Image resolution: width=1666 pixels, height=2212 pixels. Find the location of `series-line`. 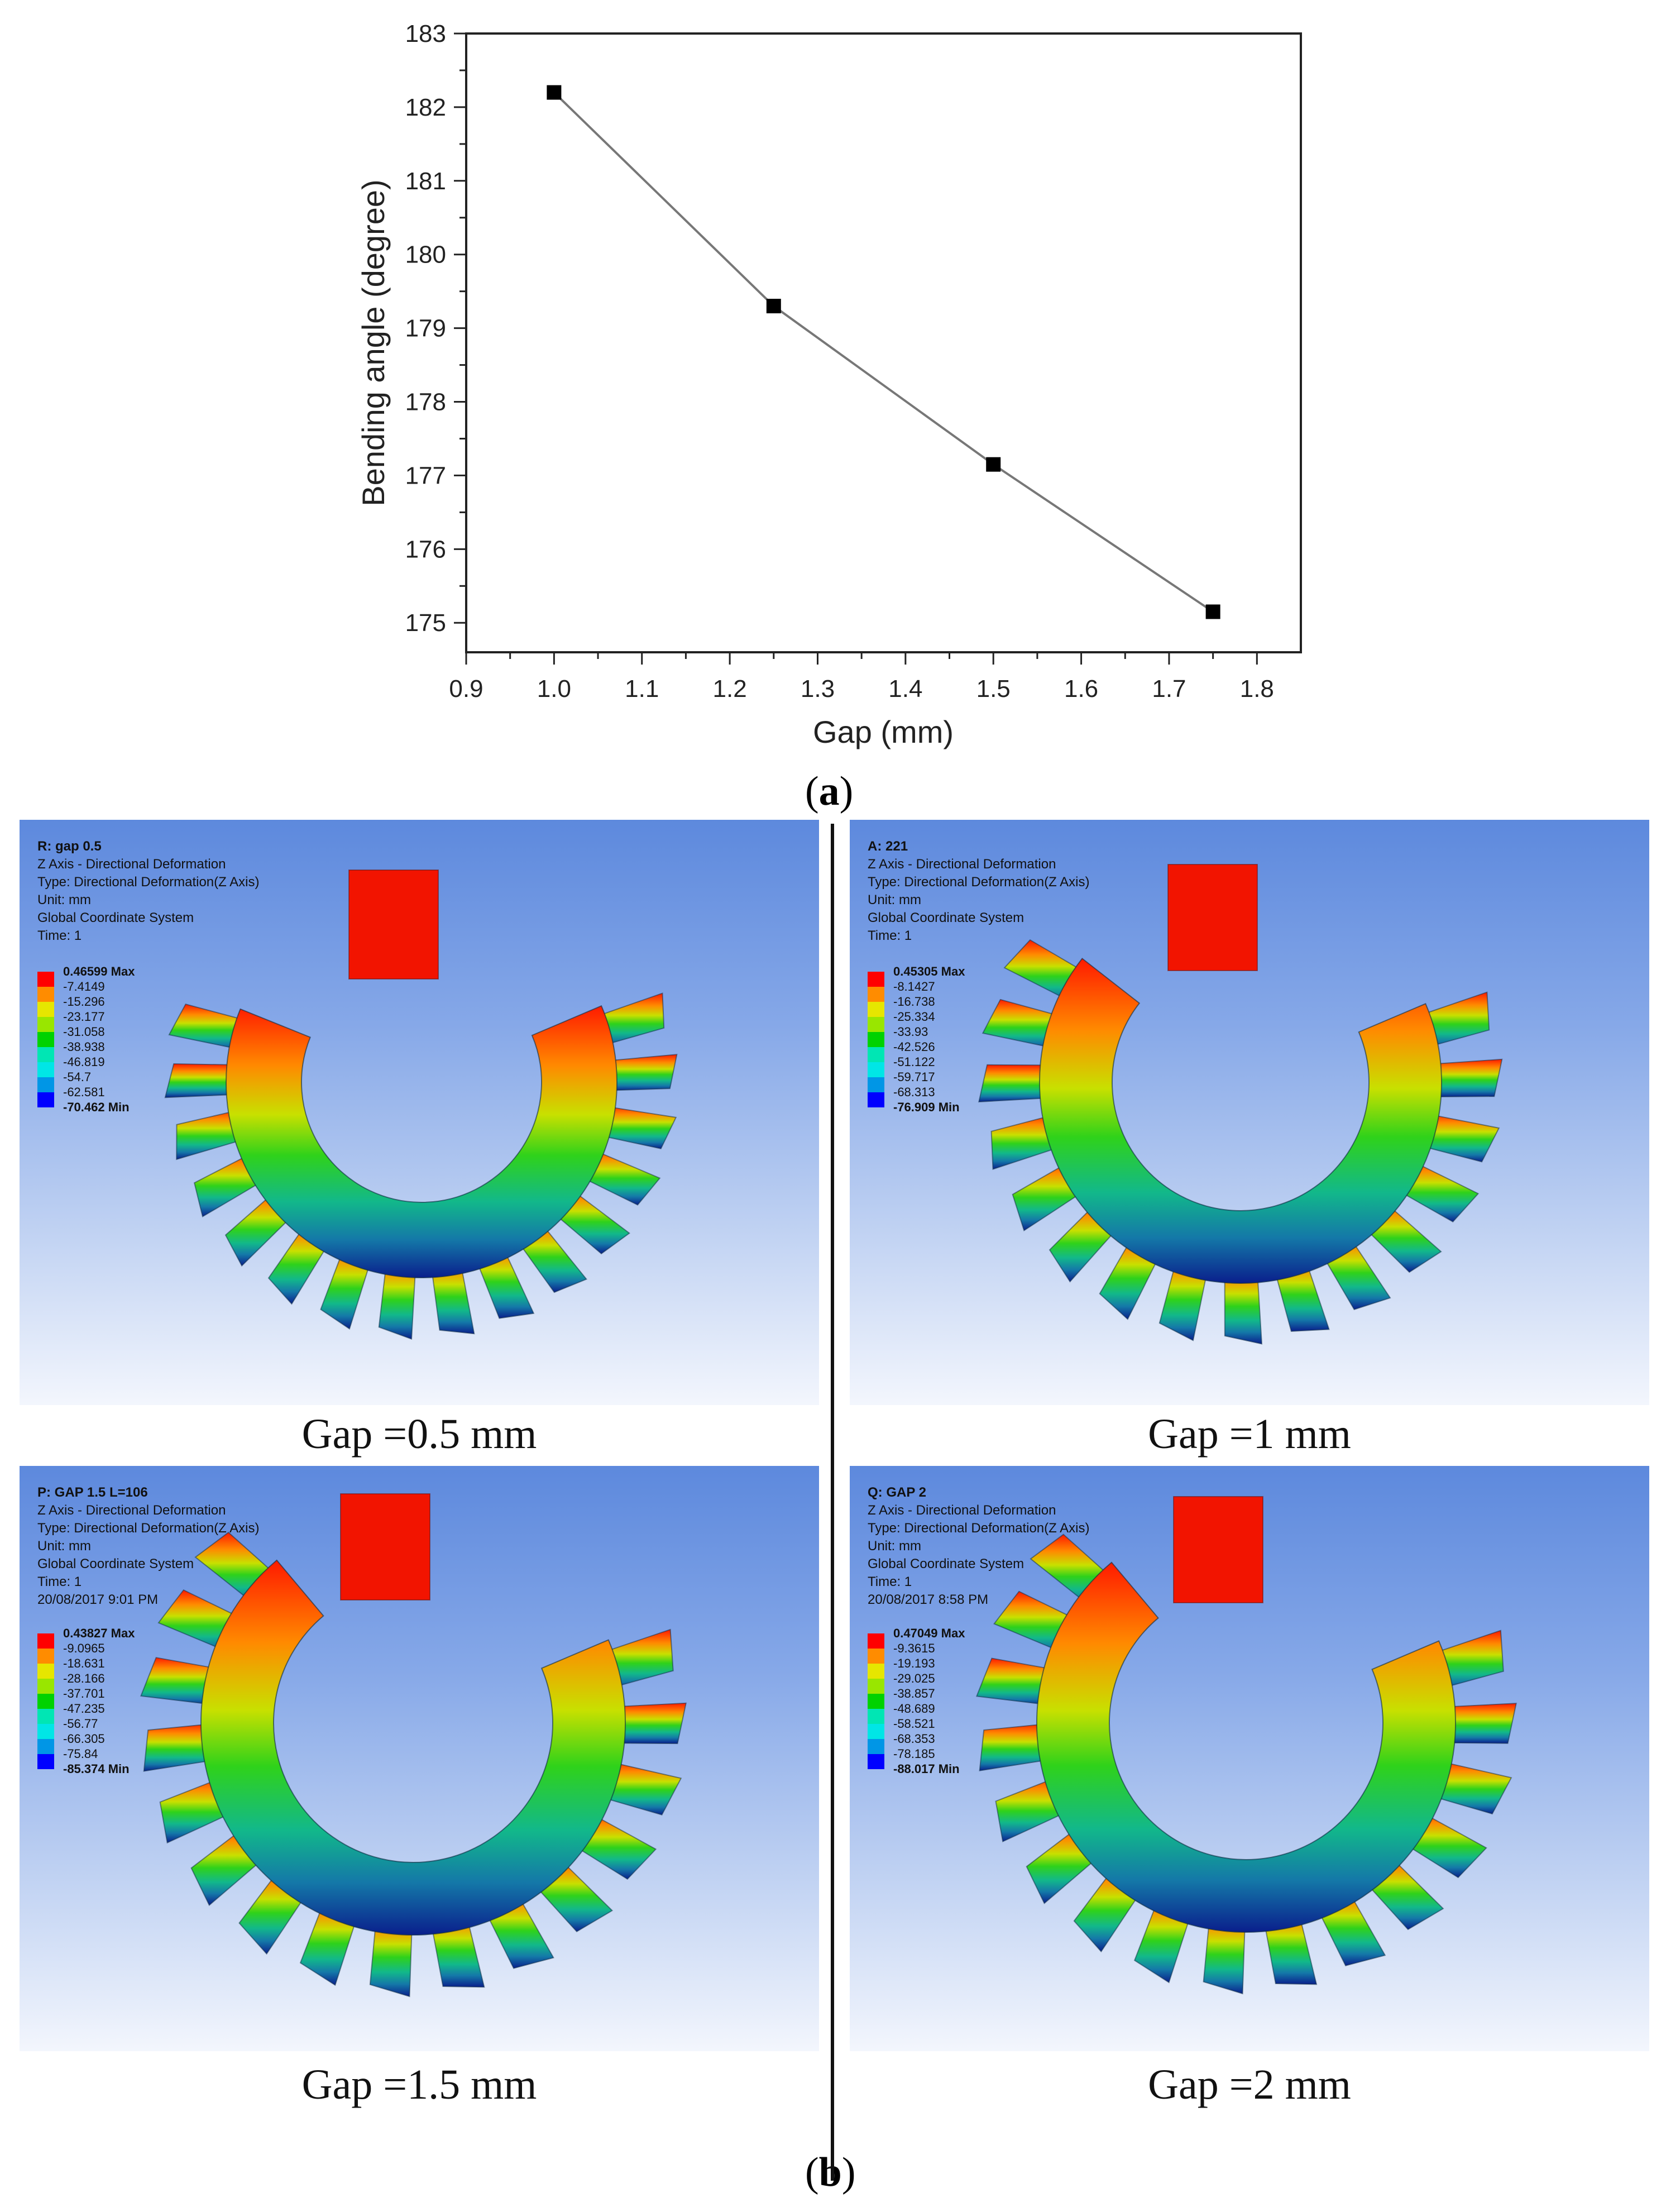

series-line is located at coordinates (884, 352).